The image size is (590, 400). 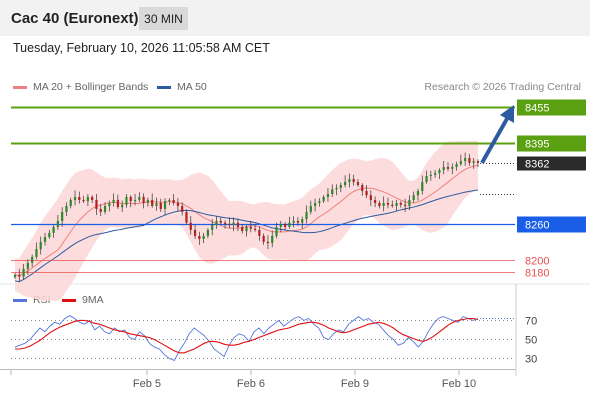 I want to click on rsi-9ma-line, so click(x=247, y=335).